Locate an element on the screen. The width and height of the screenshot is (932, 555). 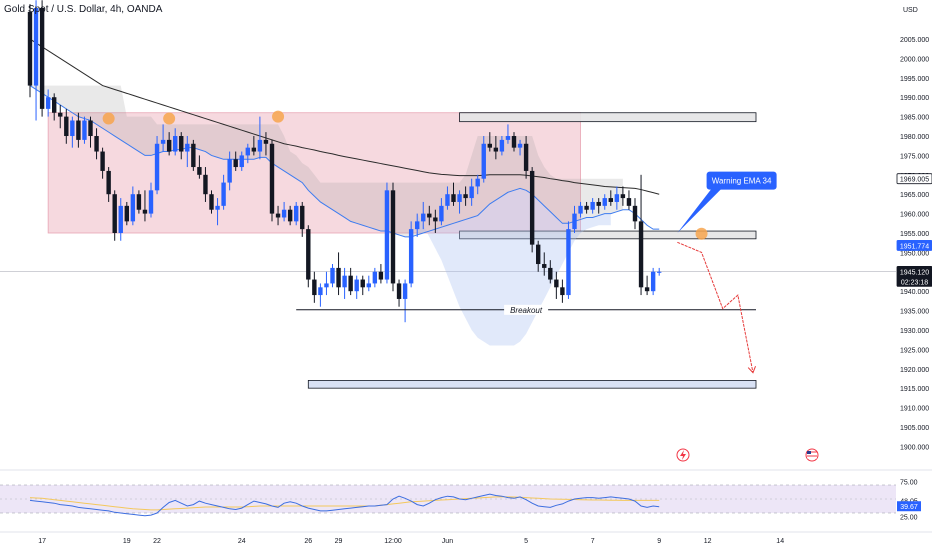
rsi-tick-label: 75.00 is located at coordinates (909, 483).